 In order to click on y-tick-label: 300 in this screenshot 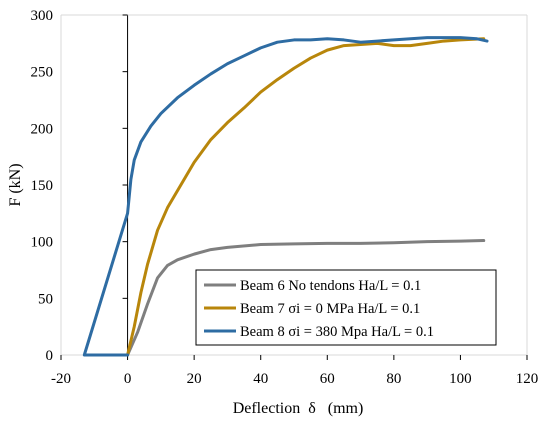, I will do `click(42, 16)`.